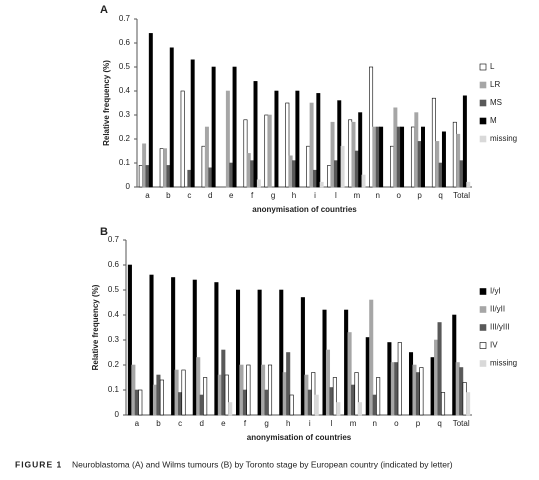 The image size is (539, 480). I want to click on x-tick-label: n, so click(378, 195).